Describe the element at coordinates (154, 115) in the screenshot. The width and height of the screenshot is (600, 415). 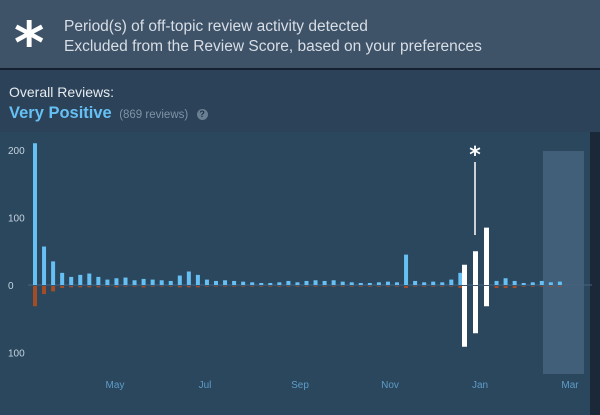
I see `review-count: (869 reviews)` at that location.